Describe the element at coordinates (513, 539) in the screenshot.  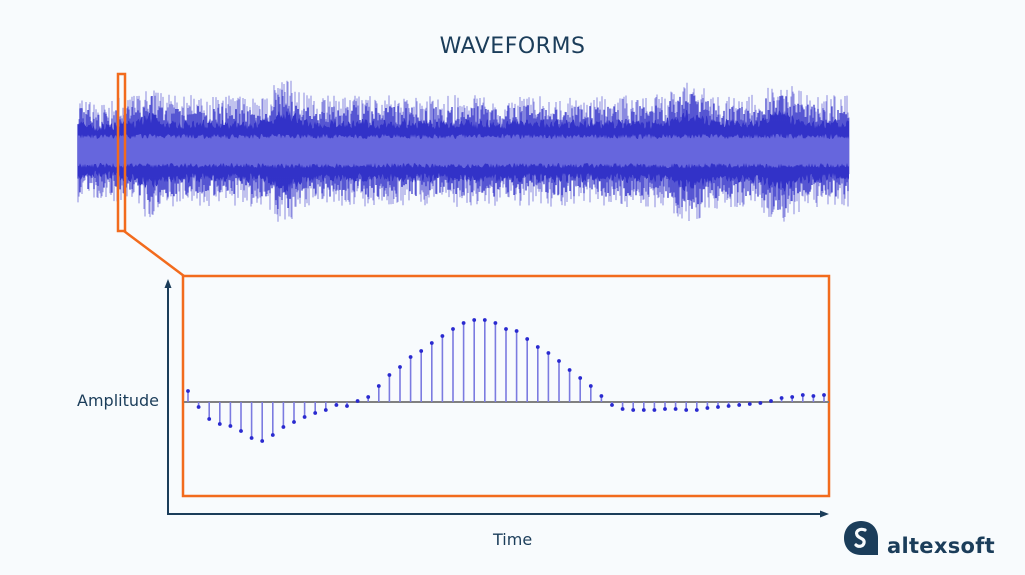
I see `x-axis-label: Time` at that location.